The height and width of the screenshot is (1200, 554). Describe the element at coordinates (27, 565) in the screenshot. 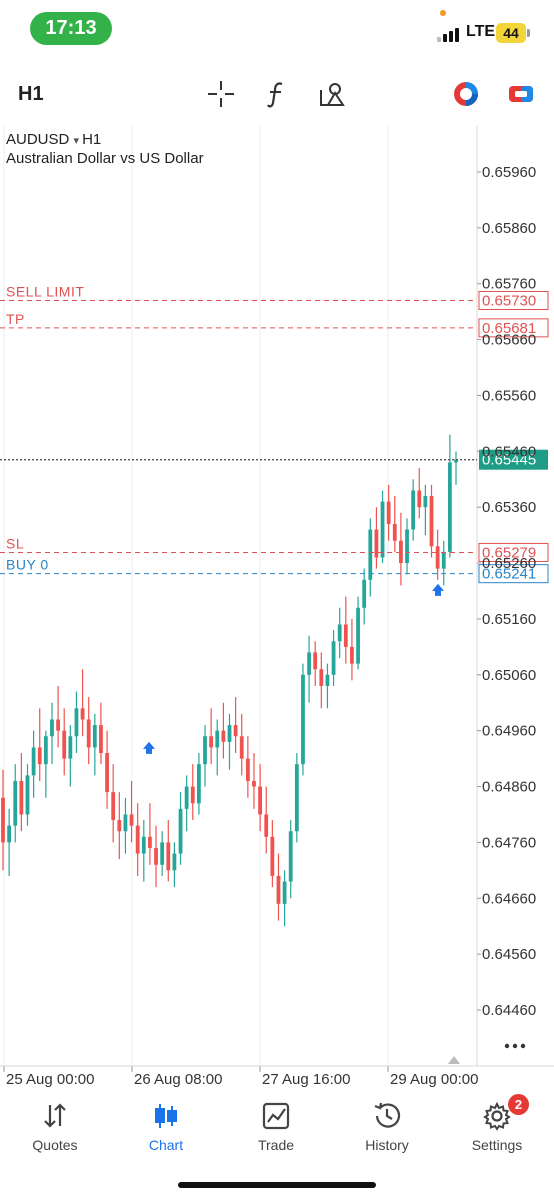

I see `order-line-label: BUY 0` at that location.